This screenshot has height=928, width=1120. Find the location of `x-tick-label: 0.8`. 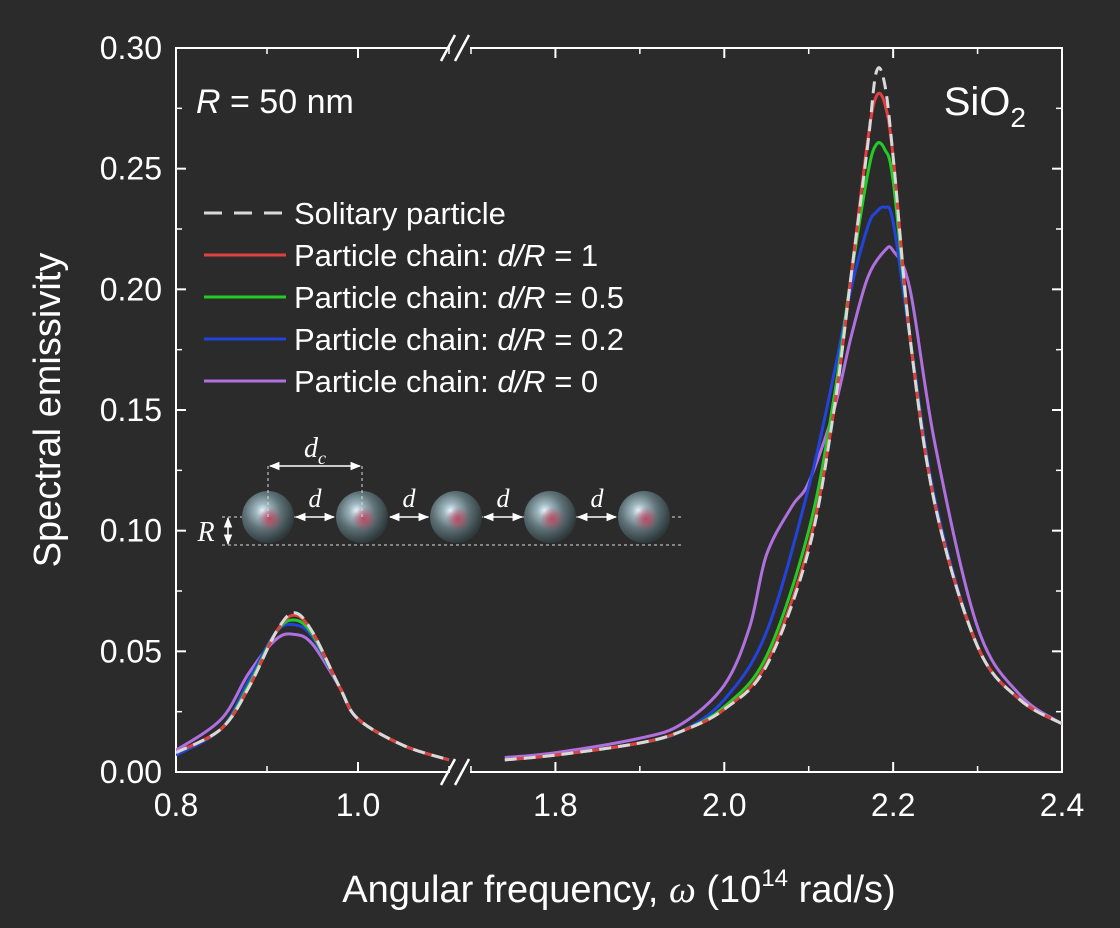

x-tick-label: 0.8 is located at coordinates (176, 805).